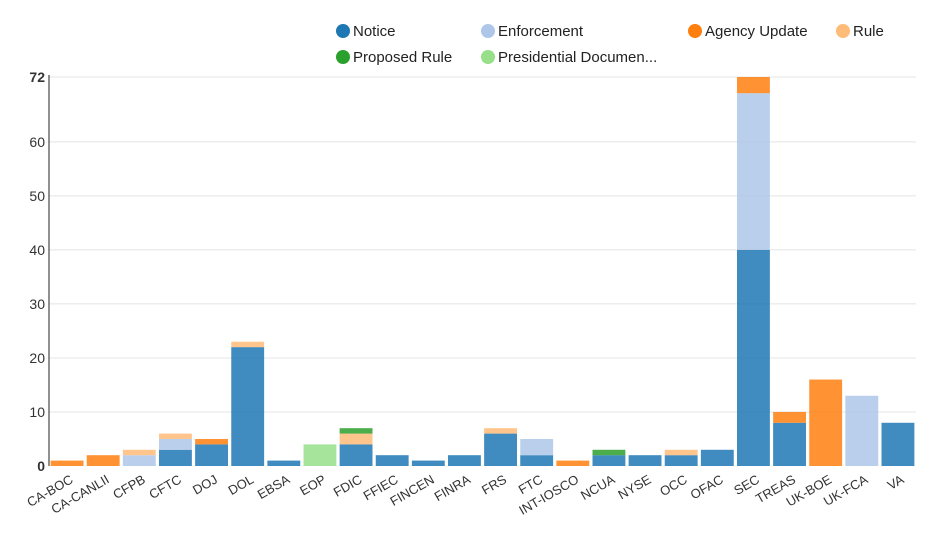 This screenshot has width=936, height=549. I want to click on x-tick-label-va: VA, so click(896, 481).